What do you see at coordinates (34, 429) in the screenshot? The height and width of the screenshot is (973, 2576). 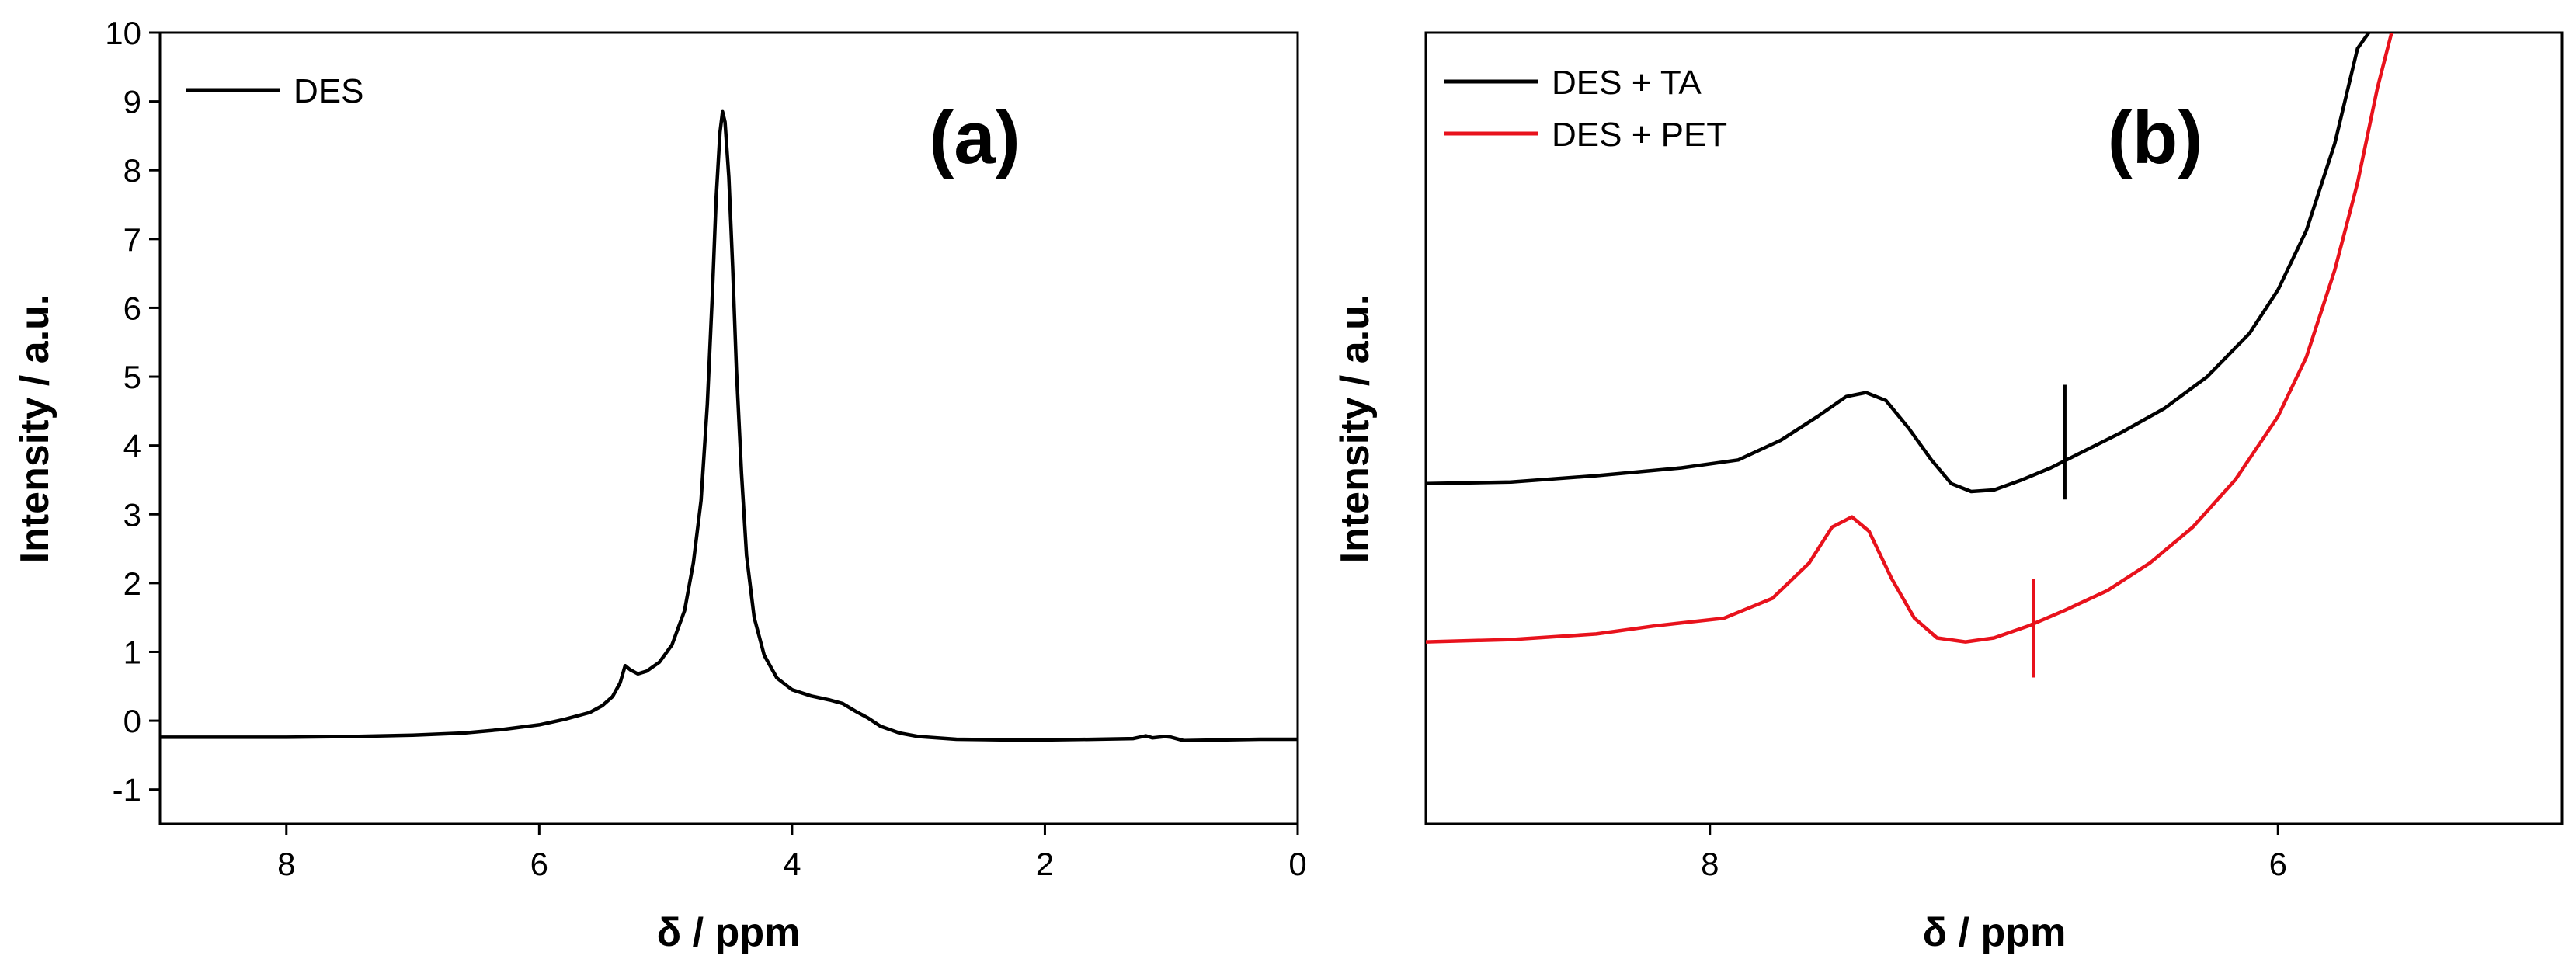 I see `panel-a-y-axis-title: Intensity / a.u.` at bounding box center [34, 429].